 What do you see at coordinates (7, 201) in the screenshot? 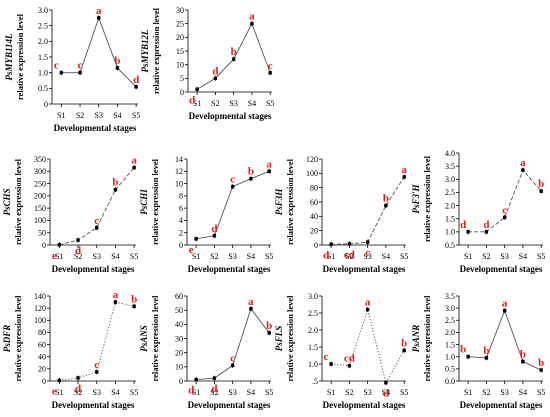
I see `y-axis-gene-label: PsCHS` at bounding box center [7, 201].